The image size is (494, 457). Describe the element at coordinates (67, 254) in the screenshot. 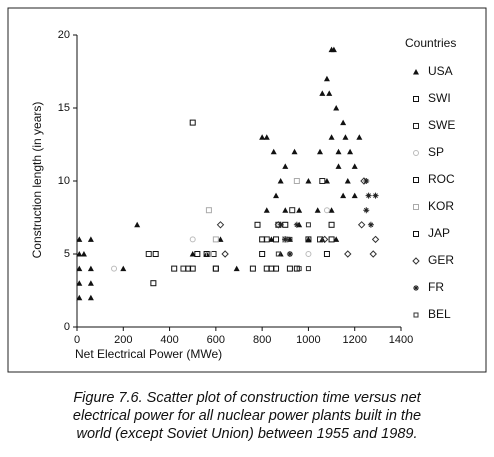

I see `y-tick-label: 5` at that location.